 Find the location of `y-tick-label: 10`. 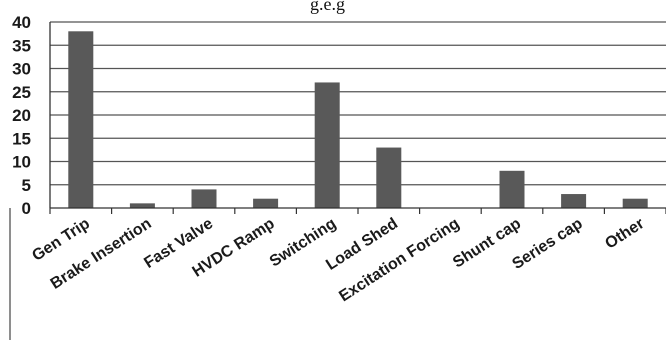

y-tick-label: 10 is located at coordinates (21, 162).